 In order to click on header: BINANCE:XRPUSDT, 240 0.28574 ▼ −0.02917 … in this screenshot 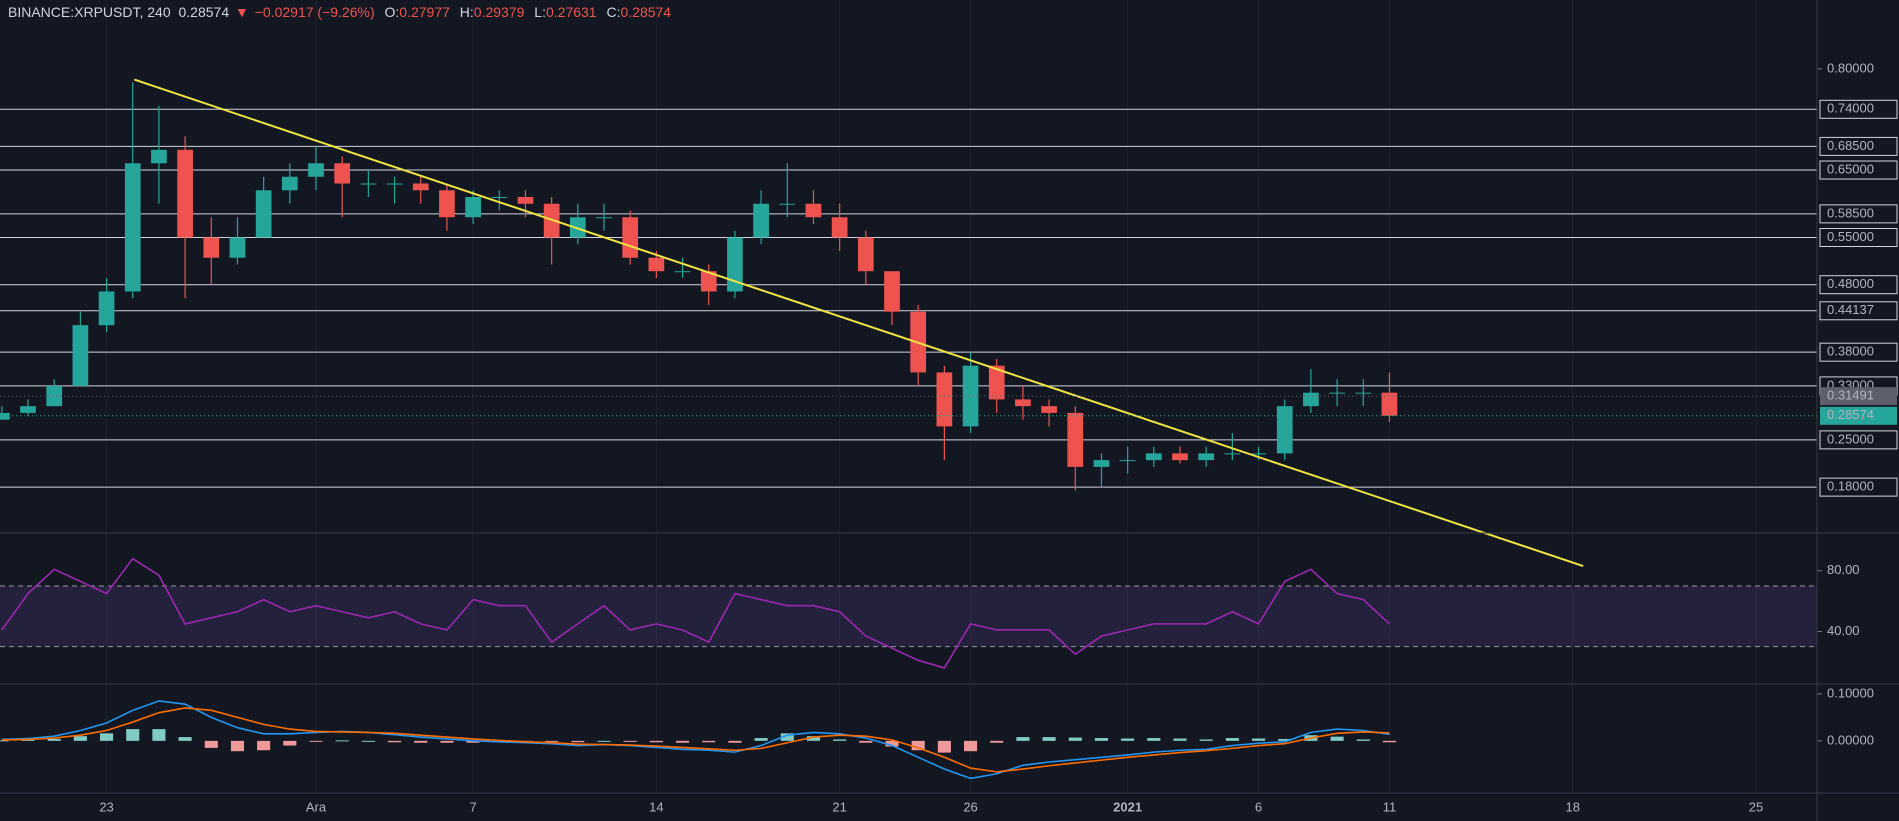, I will do `click(339, 12)`.